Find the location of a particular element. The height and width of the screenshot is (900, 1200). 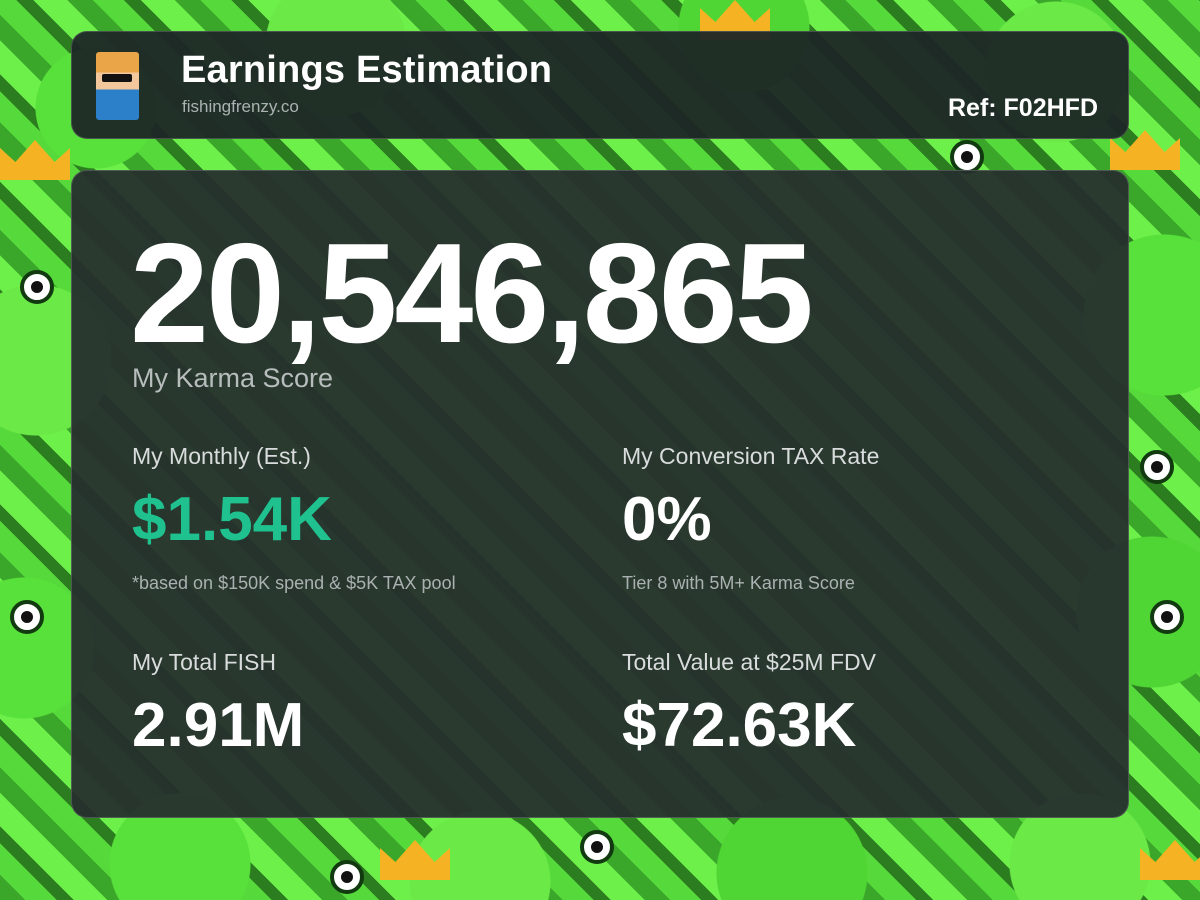

karma-score-value: 20,546,865 is located at coordinates (472, 293).